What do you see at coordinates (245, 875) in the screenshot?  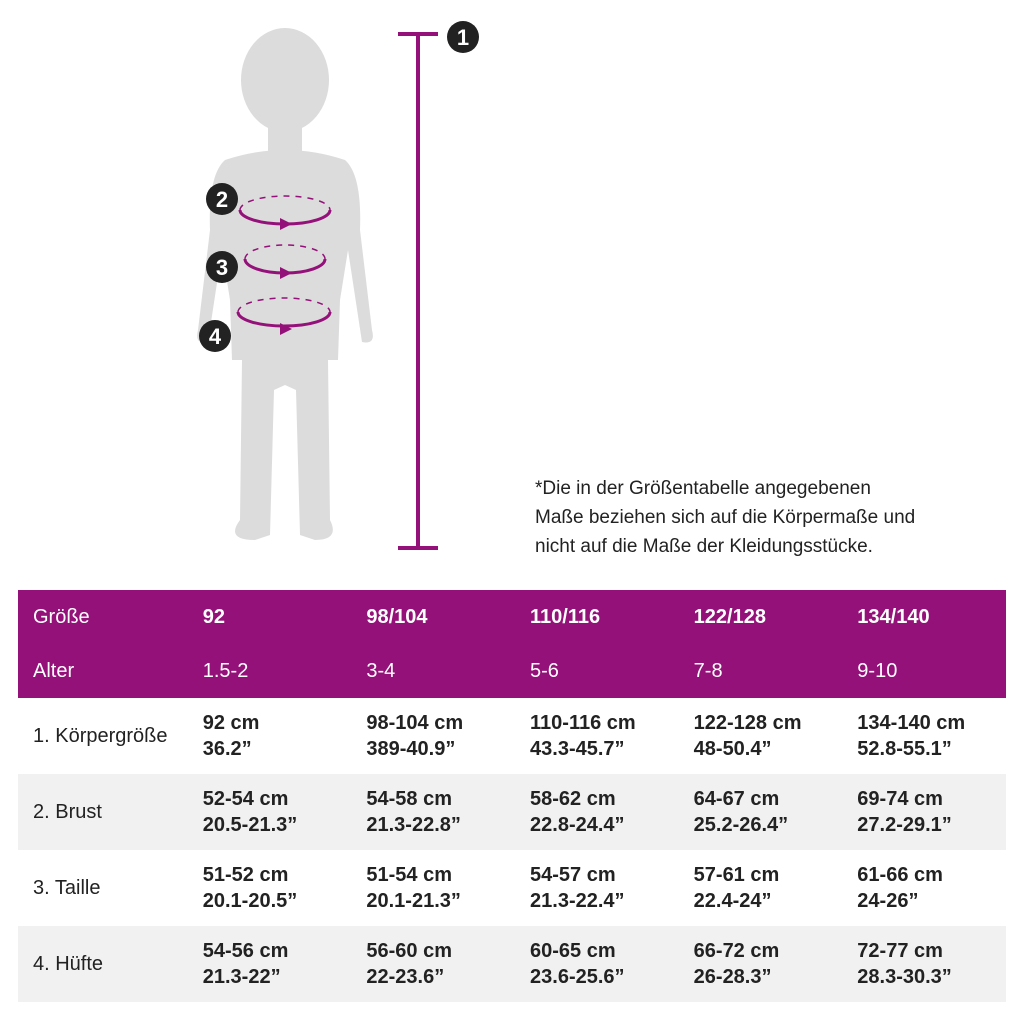 I see `cm-value: 51-52 cm` at bounding box center [245, 875].